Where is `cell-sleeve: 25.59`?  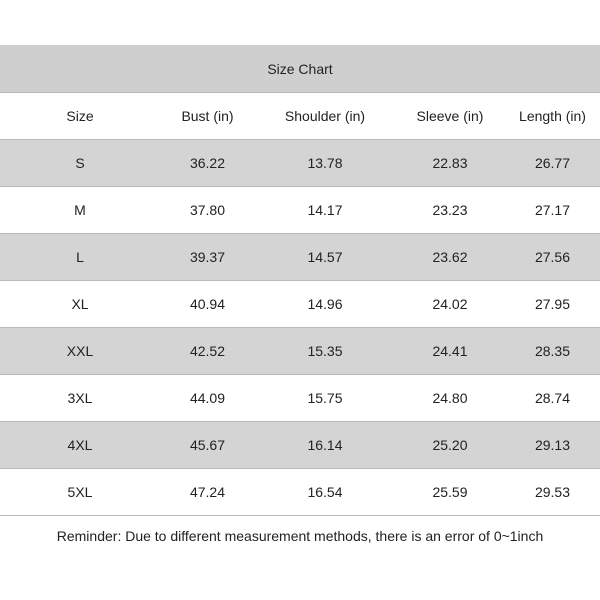 cell-sleeve: 25.59 is located at coordinates (450, 492).